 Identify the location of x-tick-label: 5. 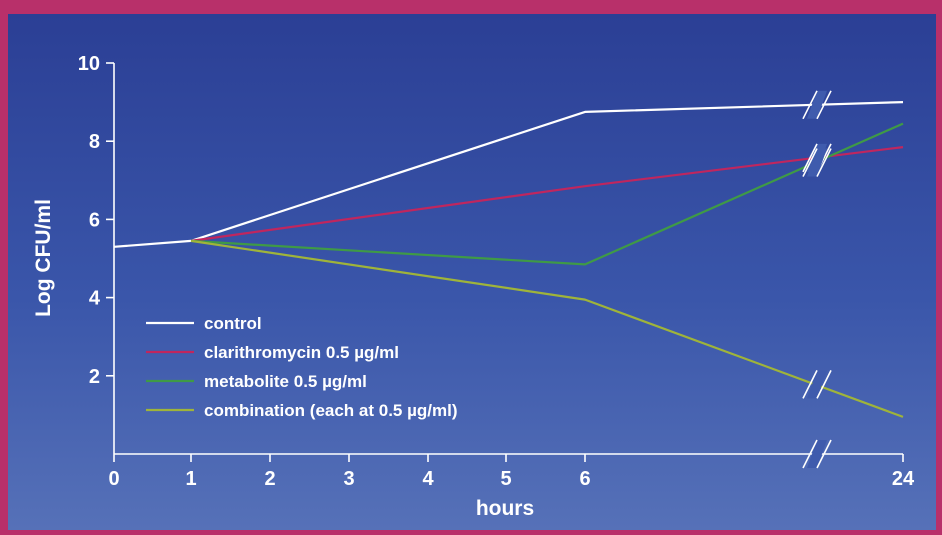
(505, 479).